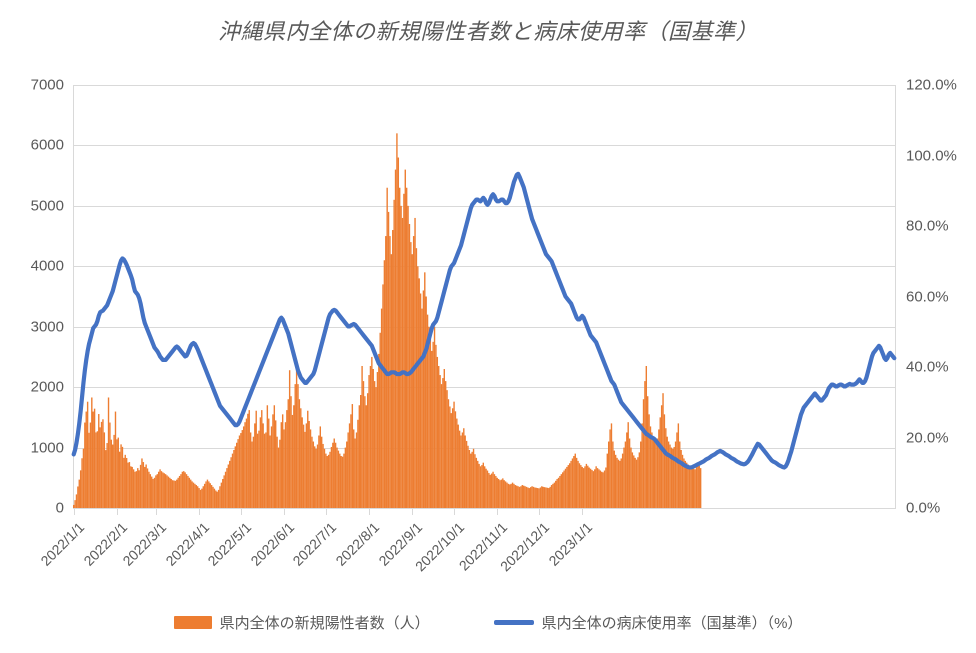  I want to click on legend-item-bed-usage: 県内全体の病床使用率（国基準）（%）, so click(647, 622).